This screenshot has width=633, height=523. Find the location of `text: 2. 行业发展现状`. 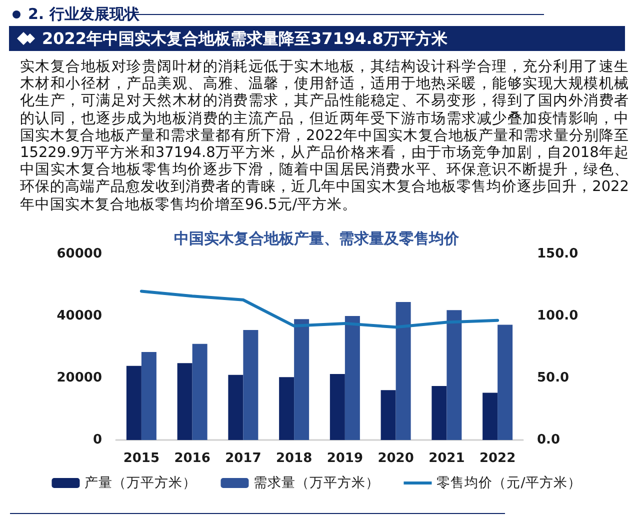

text: 2. 行业发展现状 is located at coordinates (84, 14).